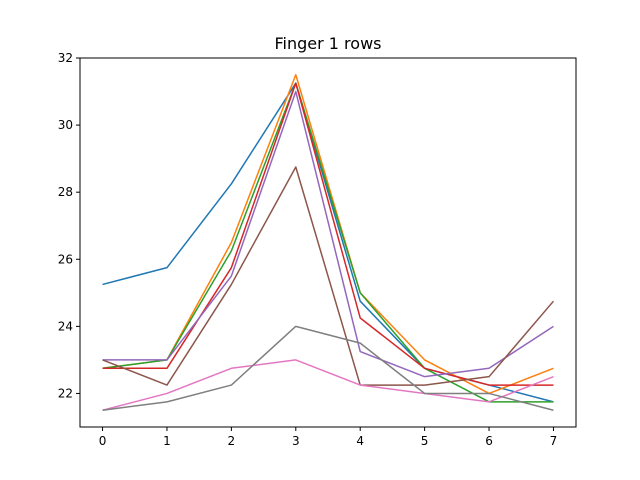  I want to click on x-tick-label: 5, so click(425, 441).